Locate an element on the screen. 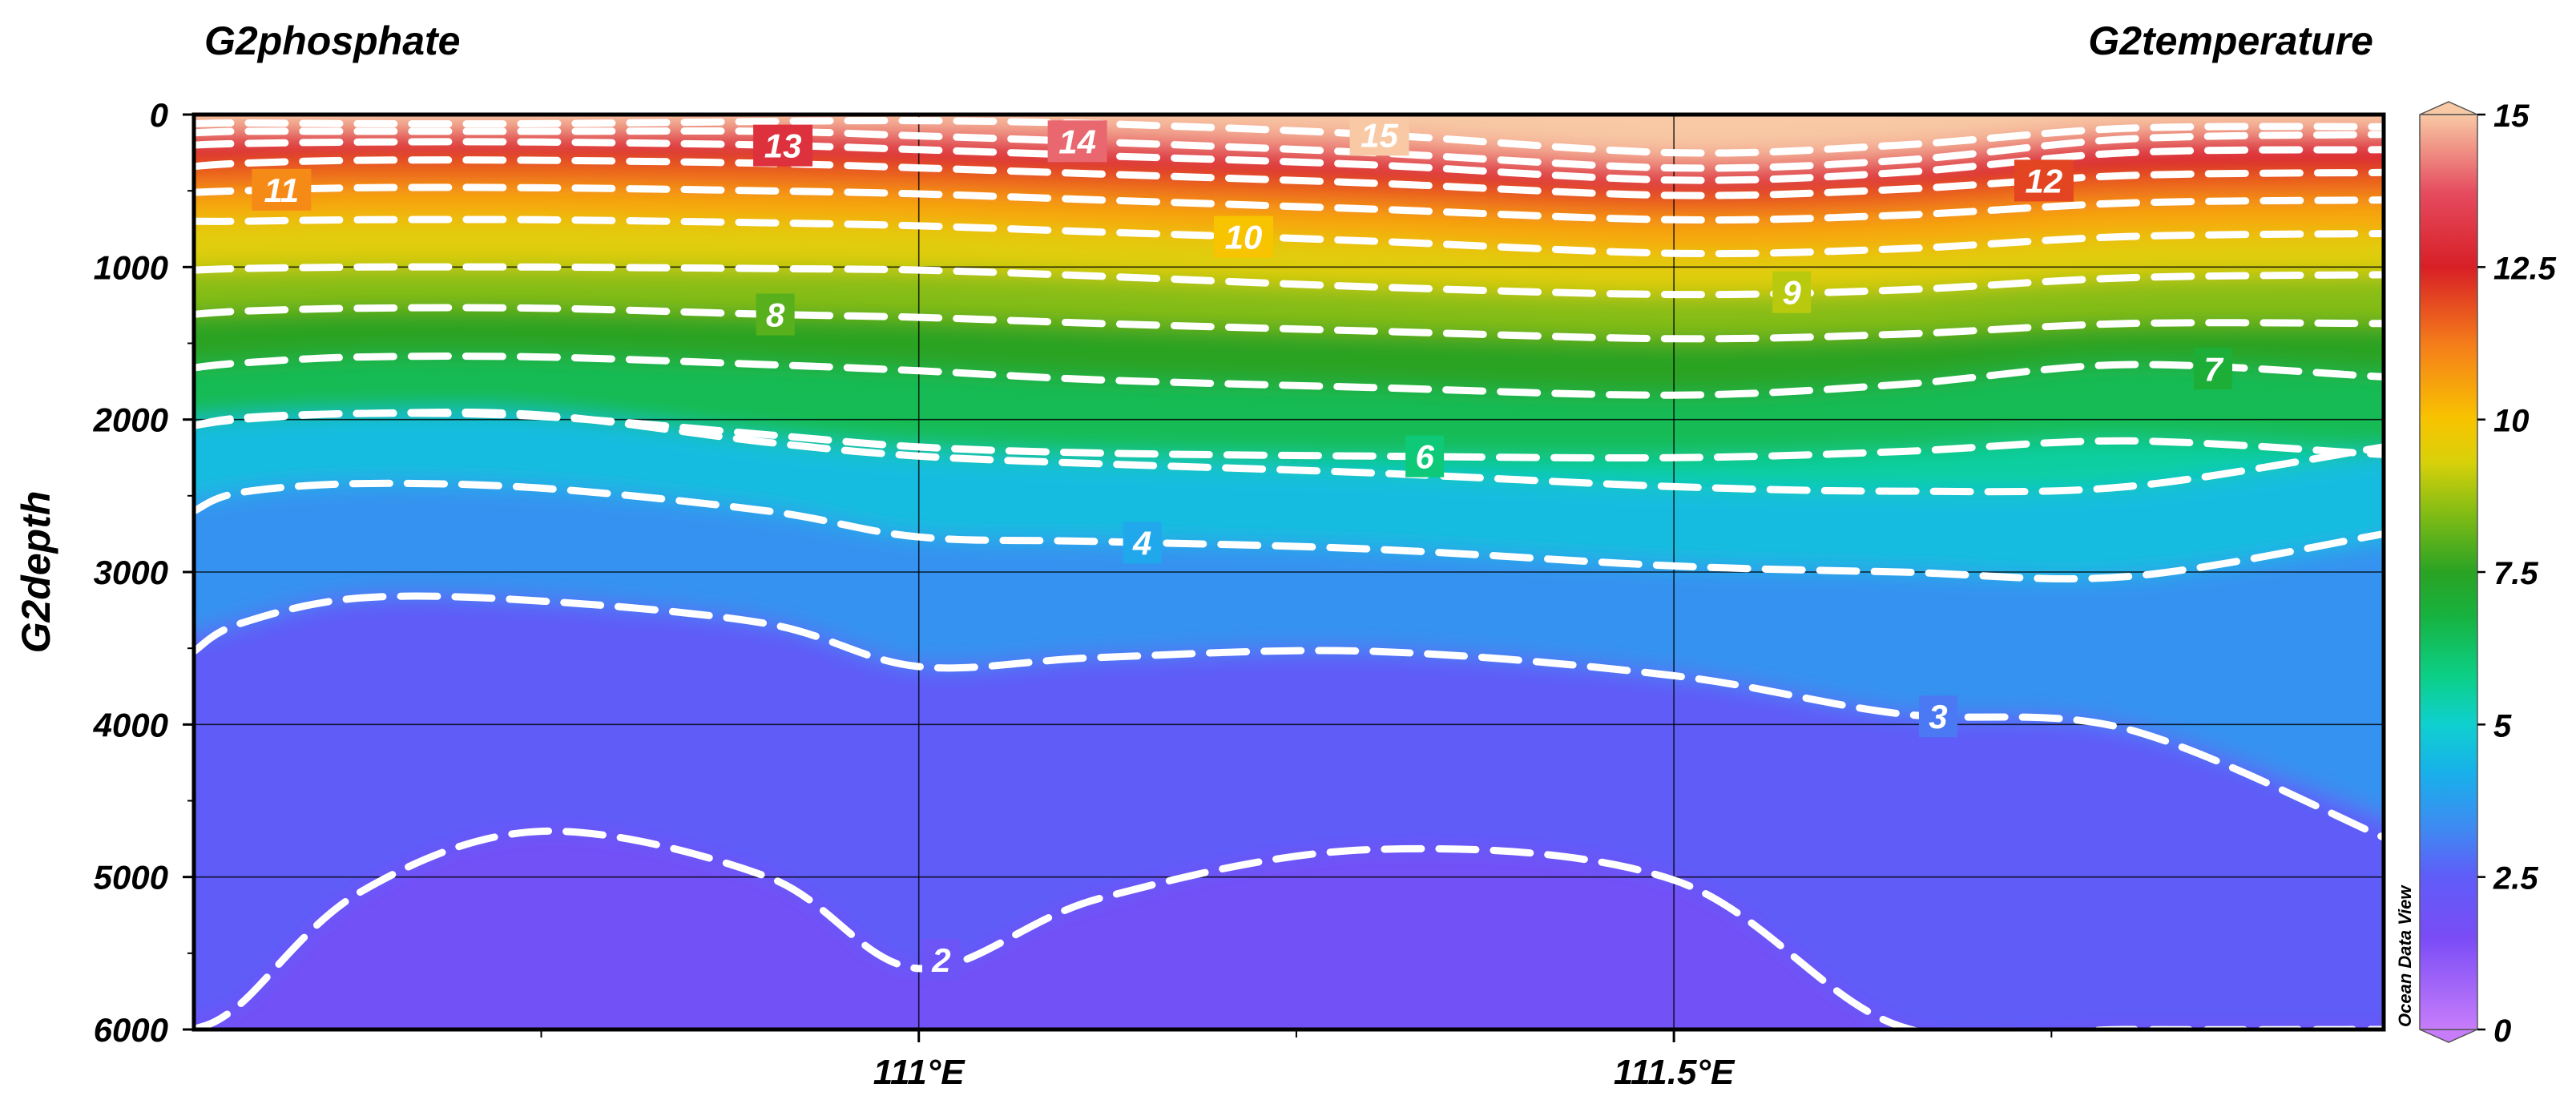 This screenshot has height=1108, width=2576. colorbar-tick-label: 15 is located at coordinates (2511, 116).